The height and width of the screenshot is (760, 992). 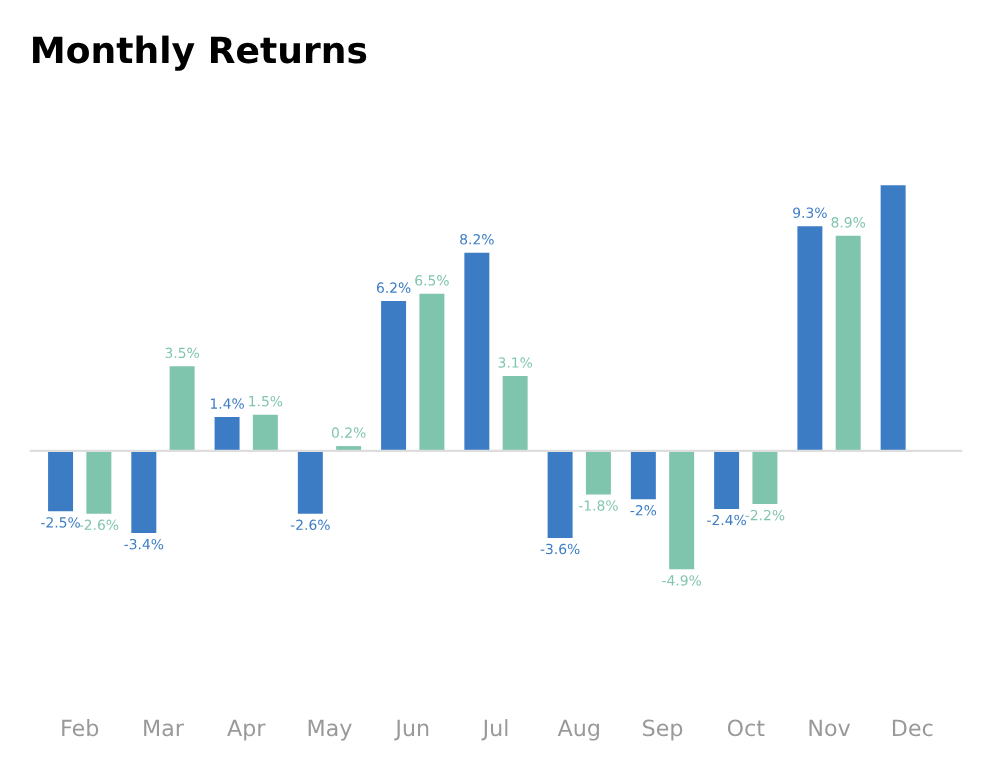 I want to click on x-tick-label: Jun, so click(x=411, y=730).